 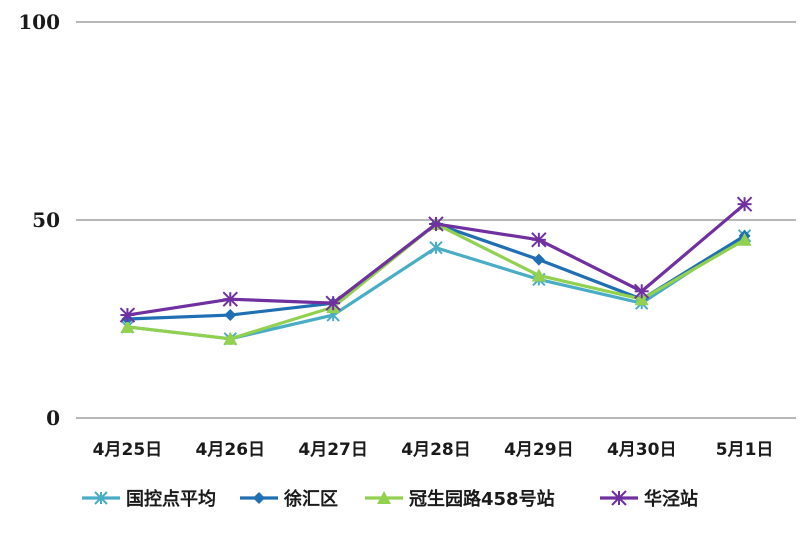 What do you see at coordinates (671, 499) in the screenshot?
I see `legend-label: 华泾站` at bounding box center [671, 499].